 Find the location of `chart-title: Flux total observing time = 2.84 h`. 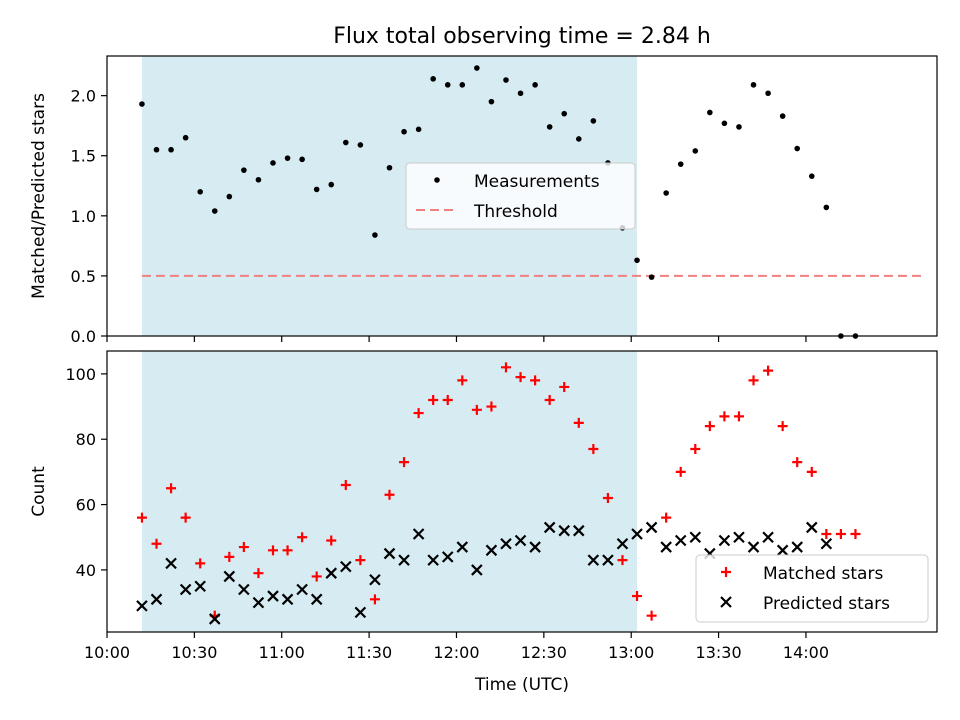

chart-title: Flux total observing time = 2.84 h is located at coordinates (522, 36).